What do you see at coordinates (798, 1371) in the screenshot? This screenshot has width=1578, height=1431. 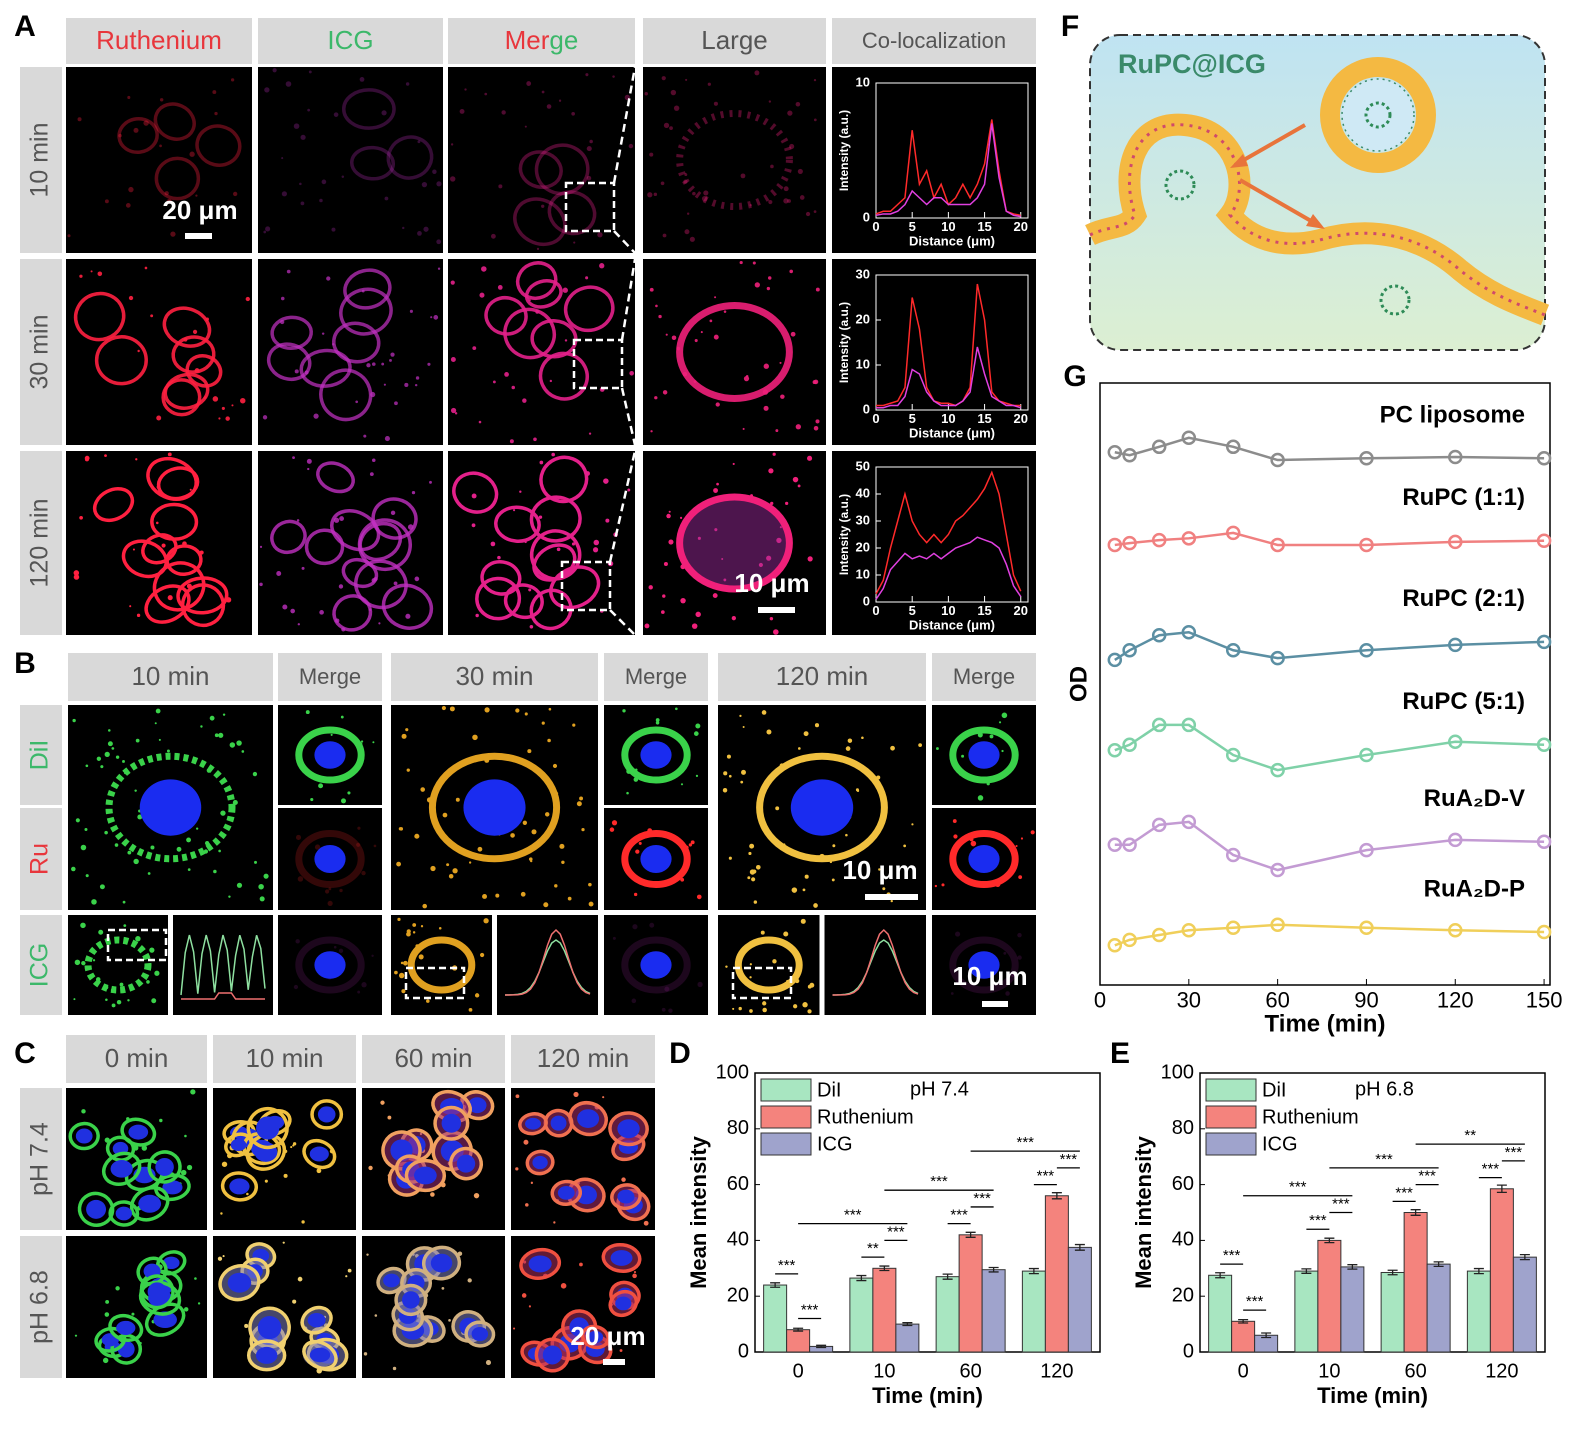 I see `x-tick-label: 0` at bounding box center [798, 1371].